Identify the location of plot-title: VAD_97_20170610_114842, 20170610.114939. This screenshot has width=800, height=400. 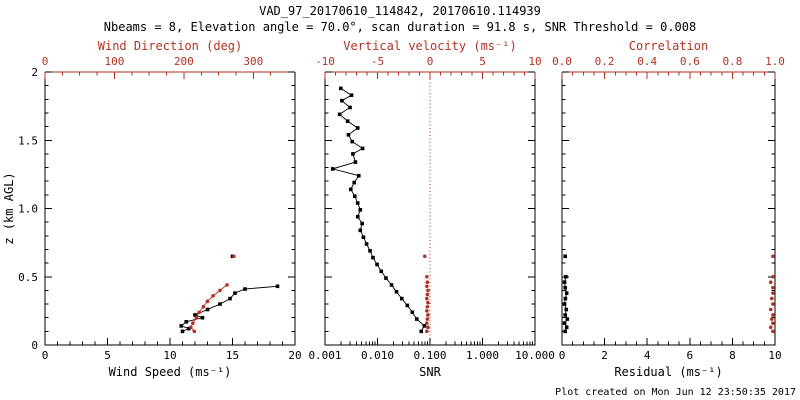
(400, 11).